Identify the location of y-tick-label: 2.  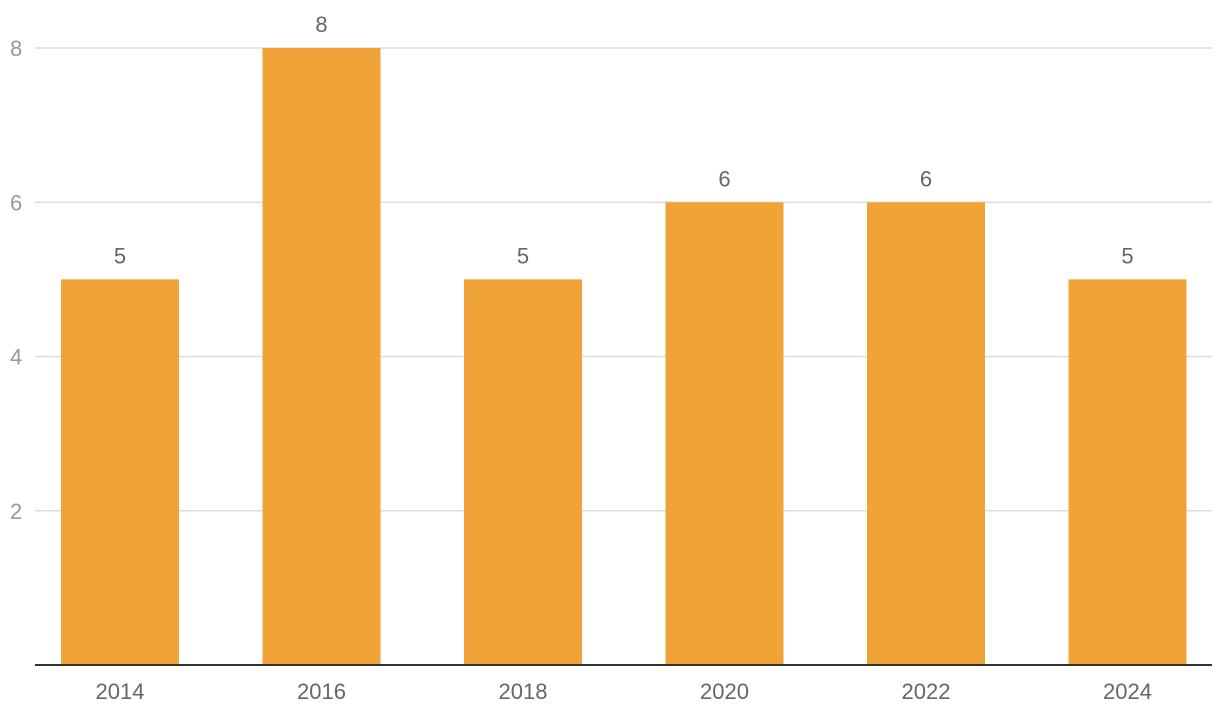
(16, 511).